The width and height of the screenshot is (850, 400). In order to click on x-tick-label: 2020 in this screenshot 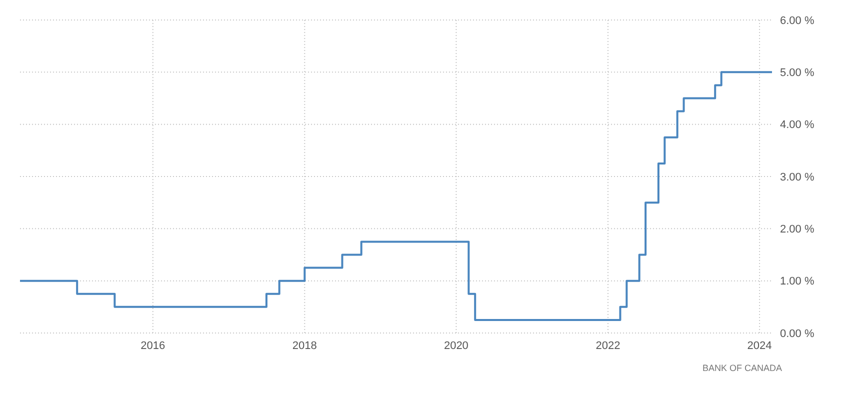, I will do `click(456, 346)`.